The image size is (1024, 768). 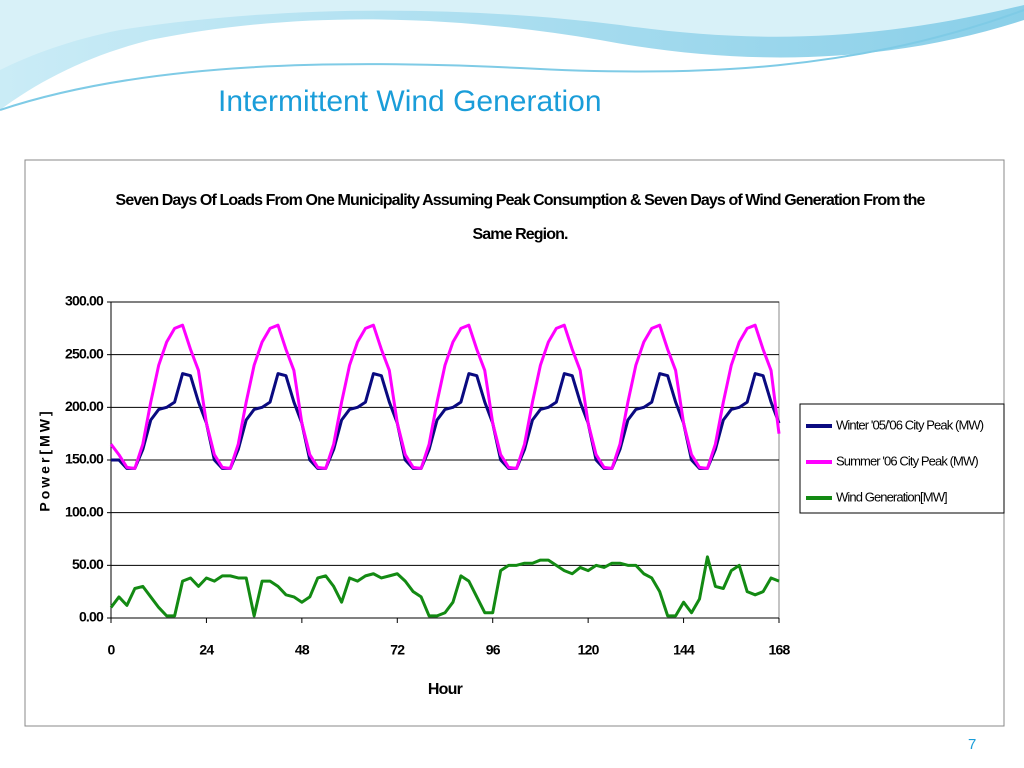 I want to click on y-tick-label: 0.00, so click(x=91, y=617).